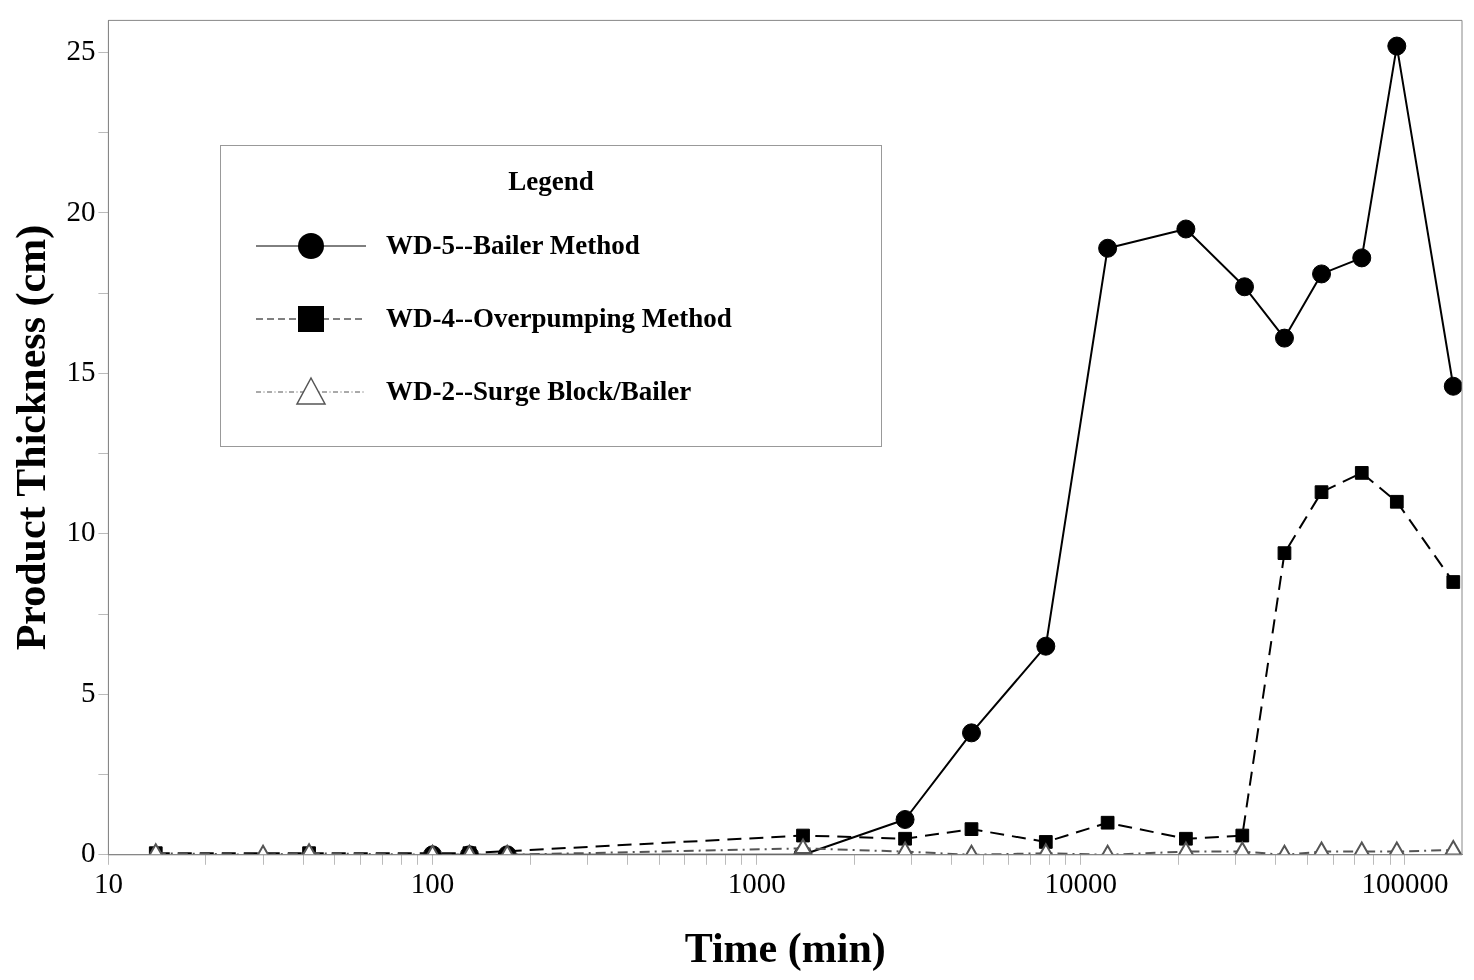 Image resolution: width=1474 pixels, height=980 pixels. Describe the element at coordinates (559, 318) in the screenshot. I see `legend-label: WD-4--Overpumping Method` at that location.